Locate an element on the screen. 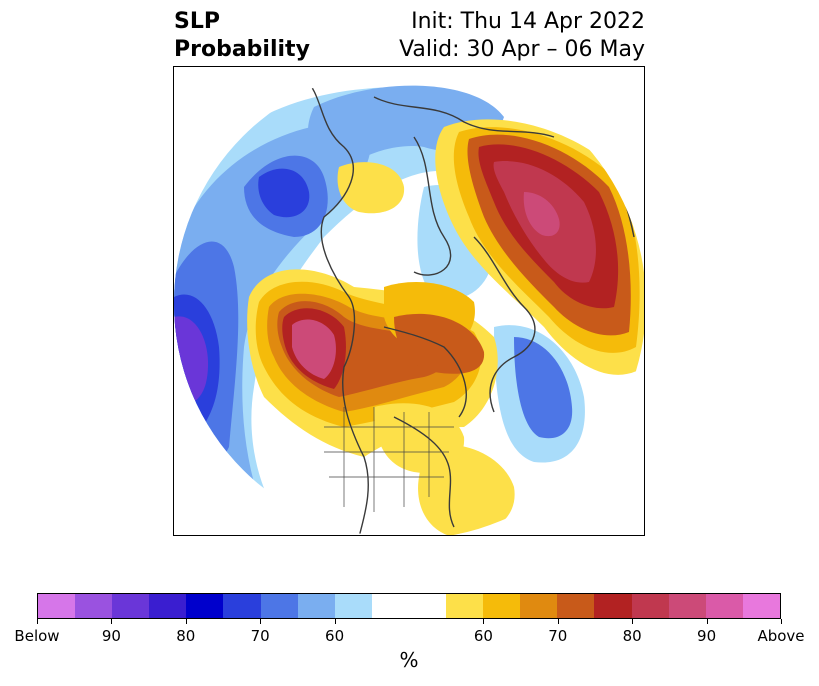  above-region-north-canada is located at coordinates (439, 343).